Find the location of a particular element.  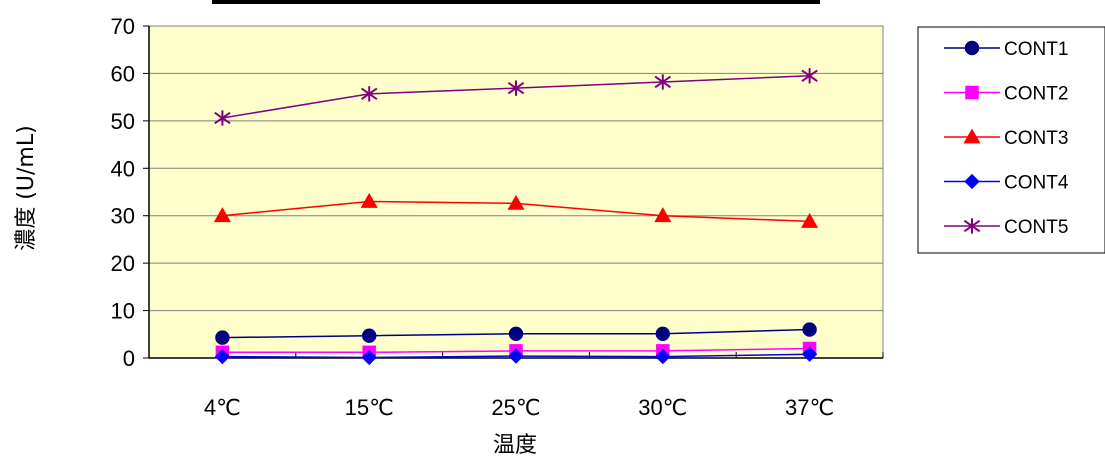

legend-item-cont1: CONT1 is located at coordinates (1006, 49).